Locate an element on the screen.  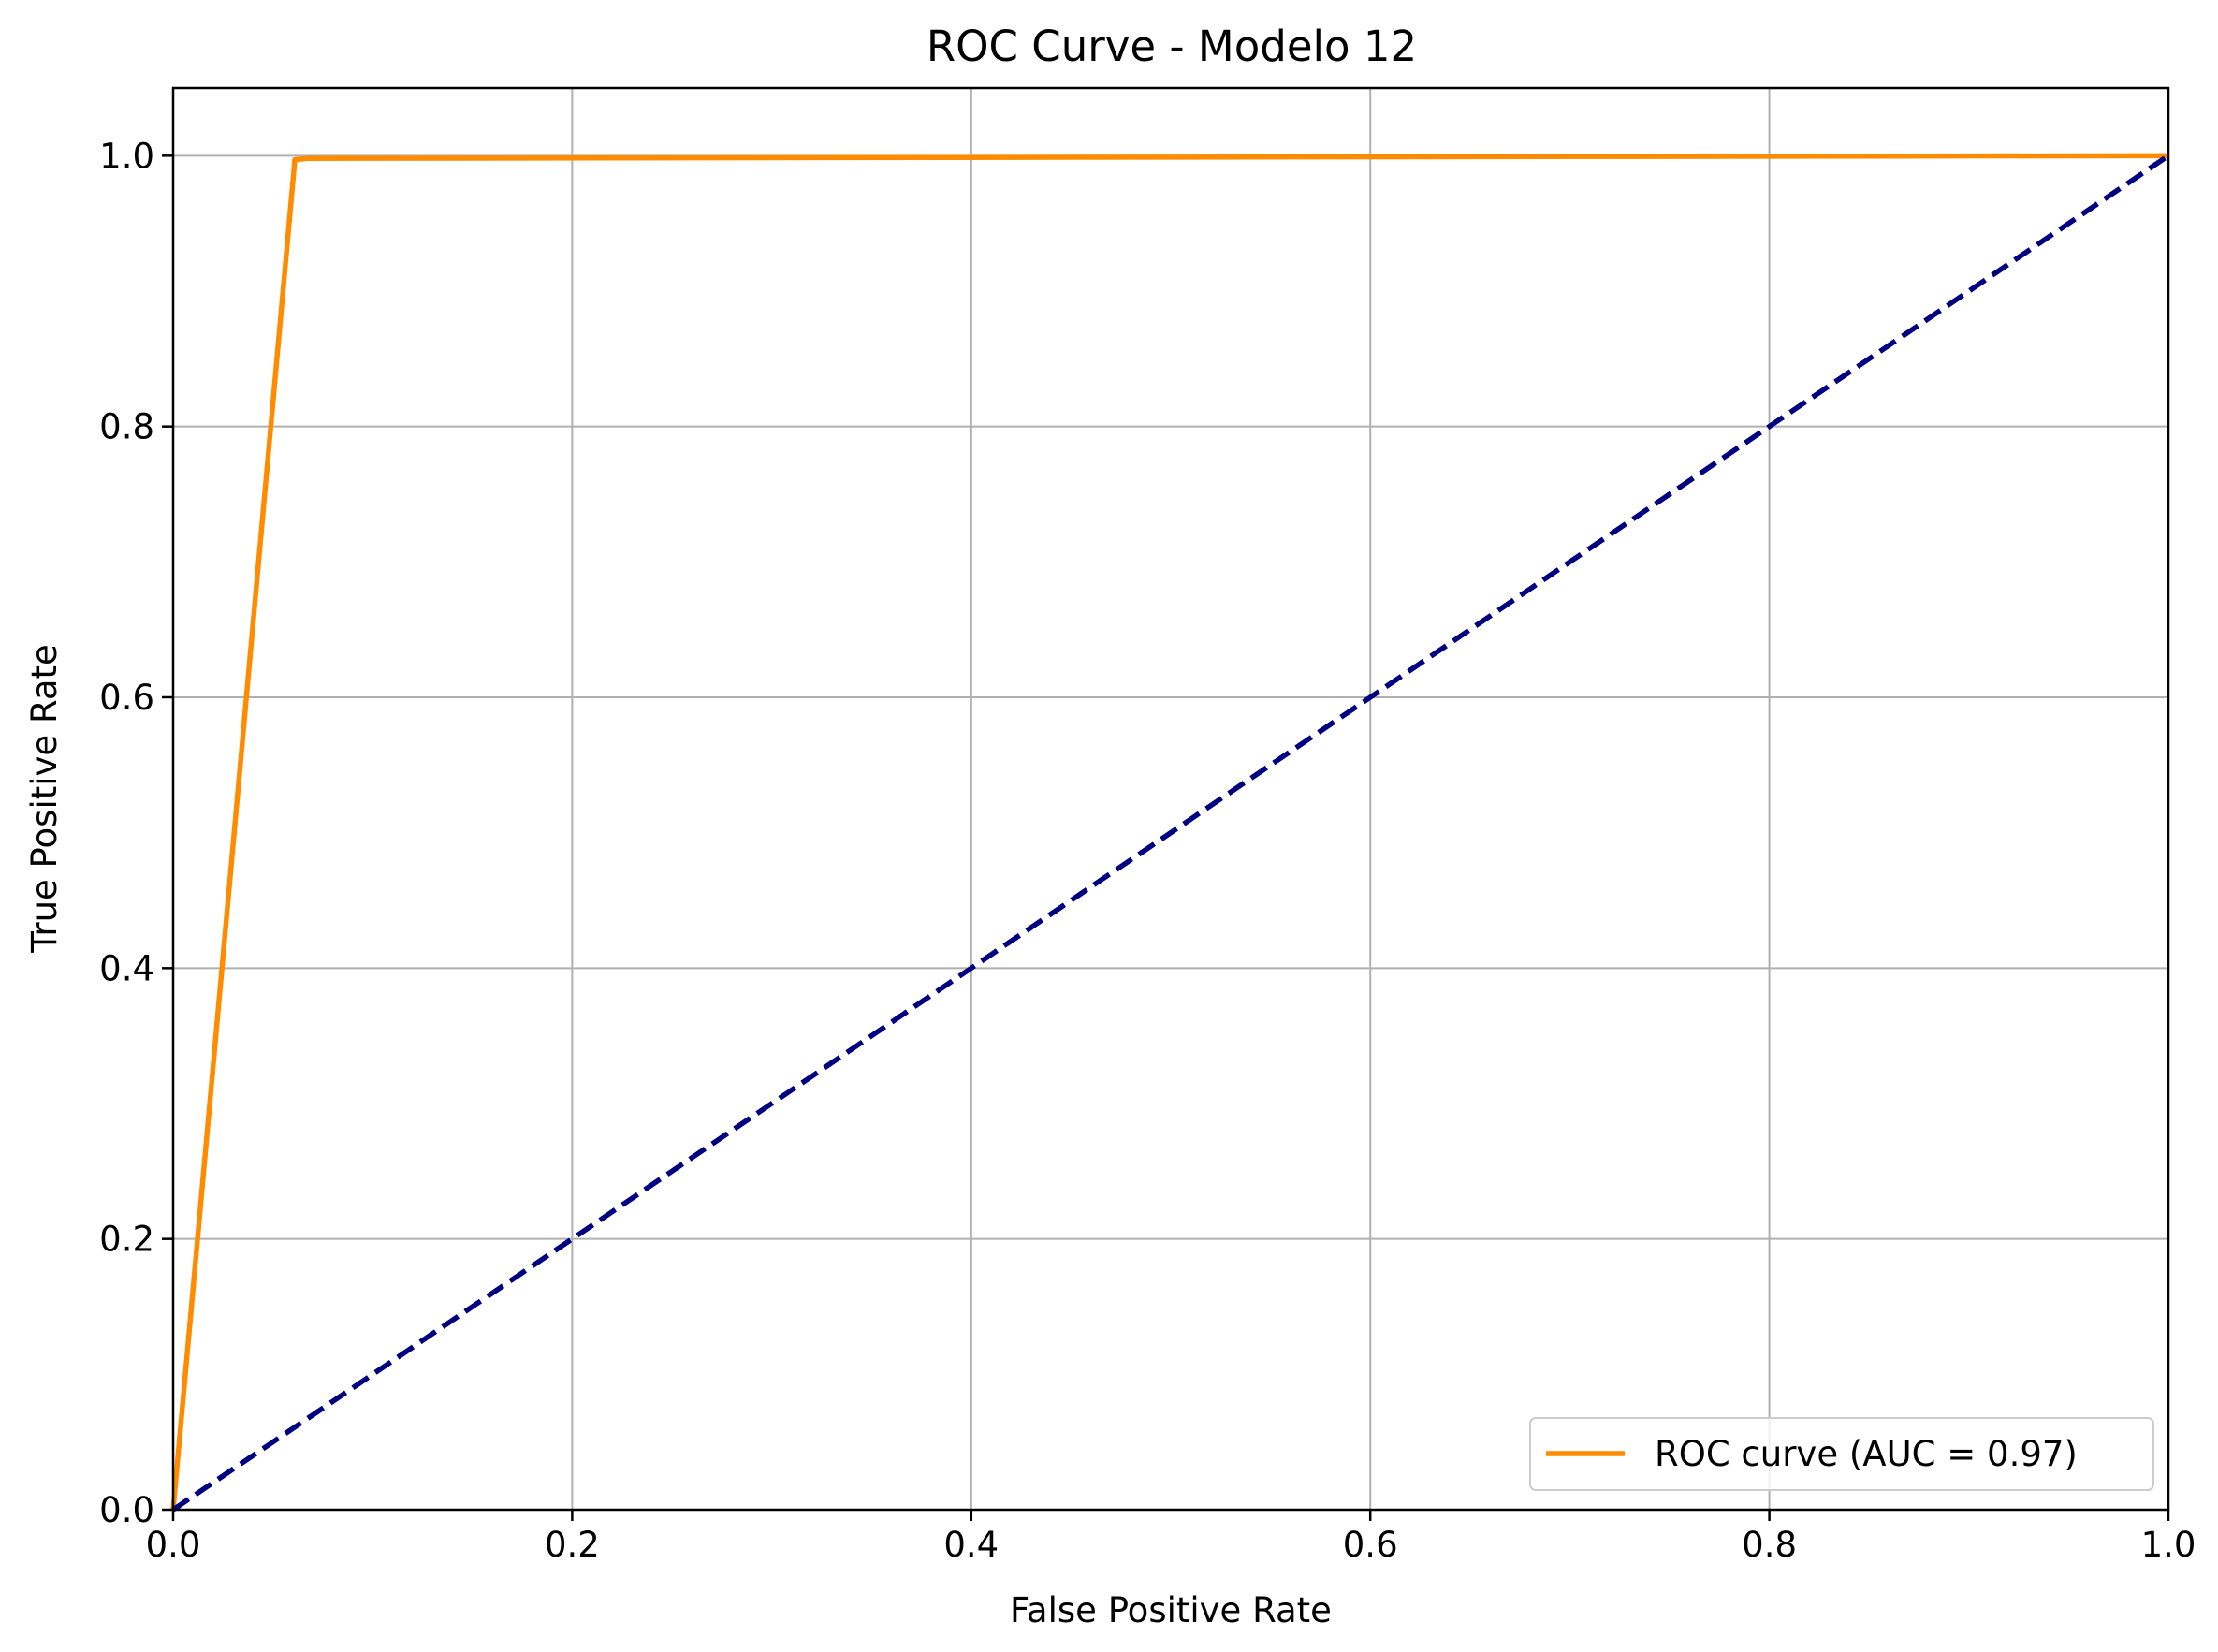
x-axis-label: False Positive Rate is located at coordinates (1171, 1610).